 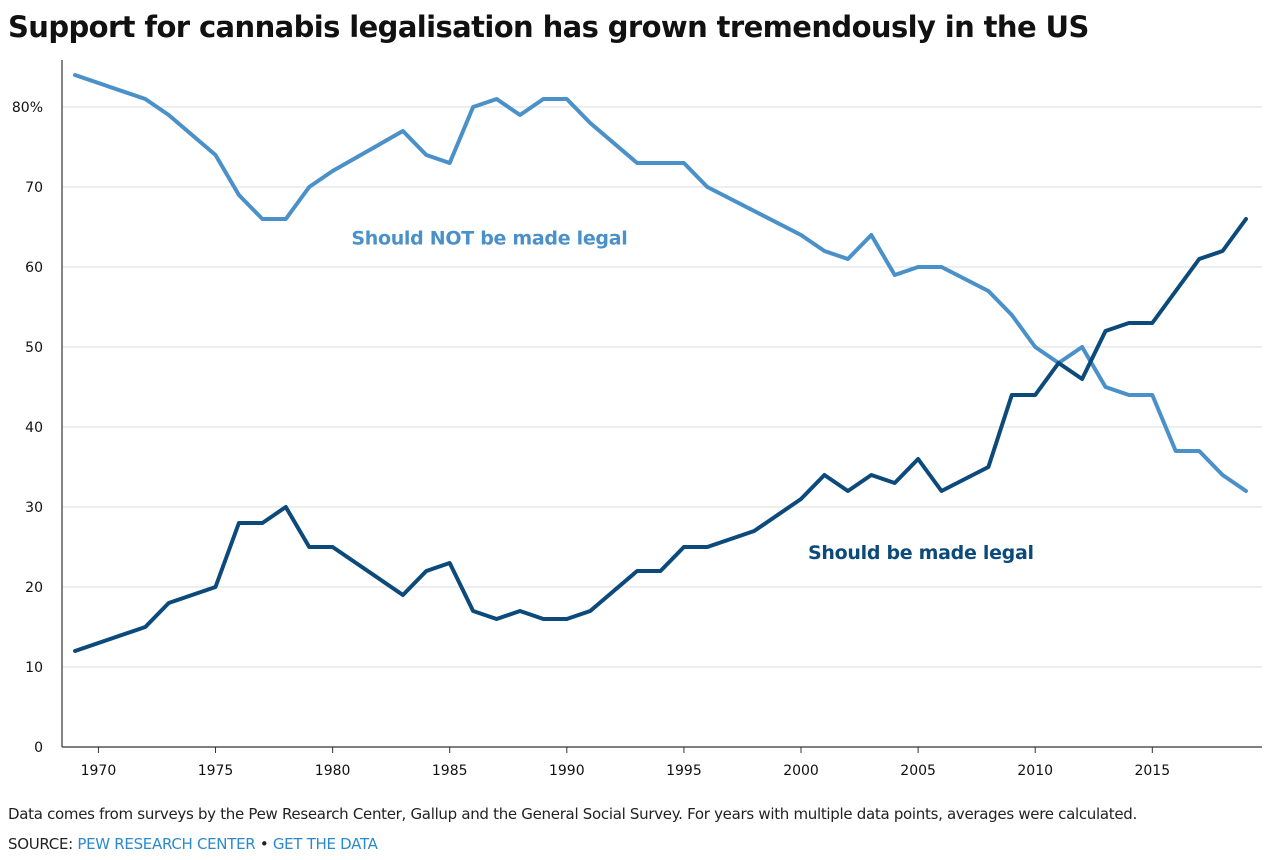 What do you see at coordinates (801, 771) in the screenshot?
I see `x-tick-label: 2000` at bounding box center [801, 771].